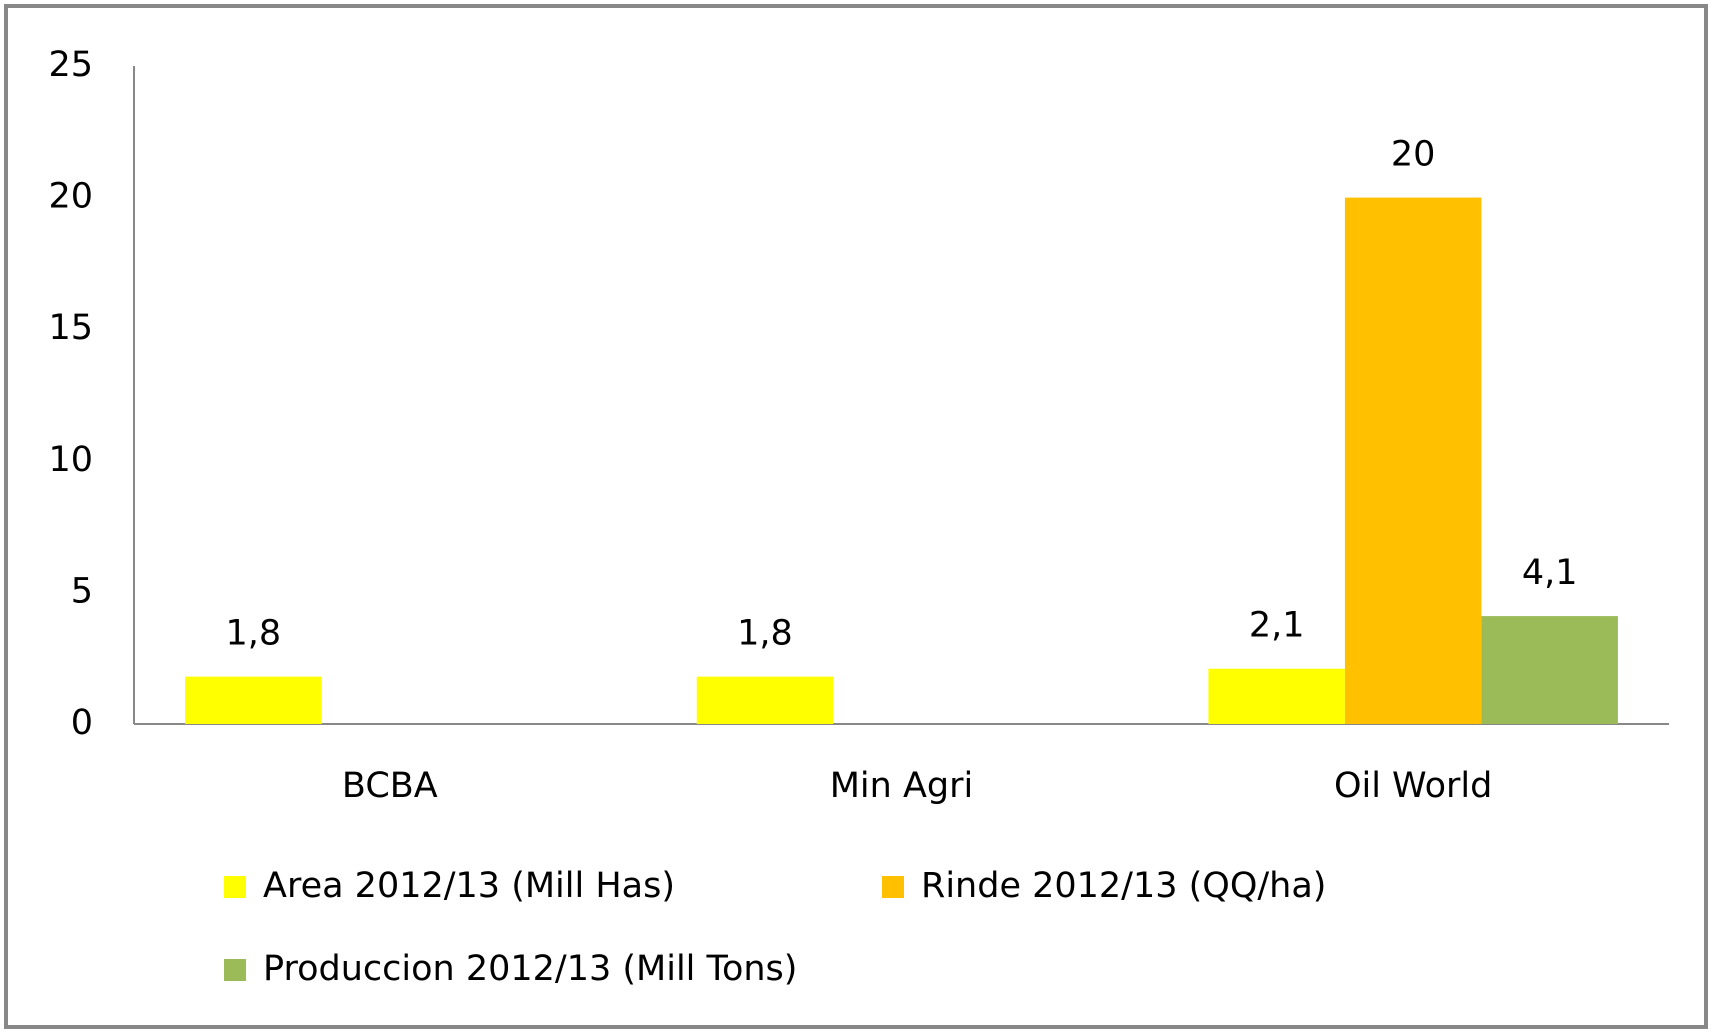 The image size is (1712, 1033). What do you see at coordinates (1413, 786) in the screenshot?
I see `x-tick-label: Oil World` at bounding box center [1413, 786].